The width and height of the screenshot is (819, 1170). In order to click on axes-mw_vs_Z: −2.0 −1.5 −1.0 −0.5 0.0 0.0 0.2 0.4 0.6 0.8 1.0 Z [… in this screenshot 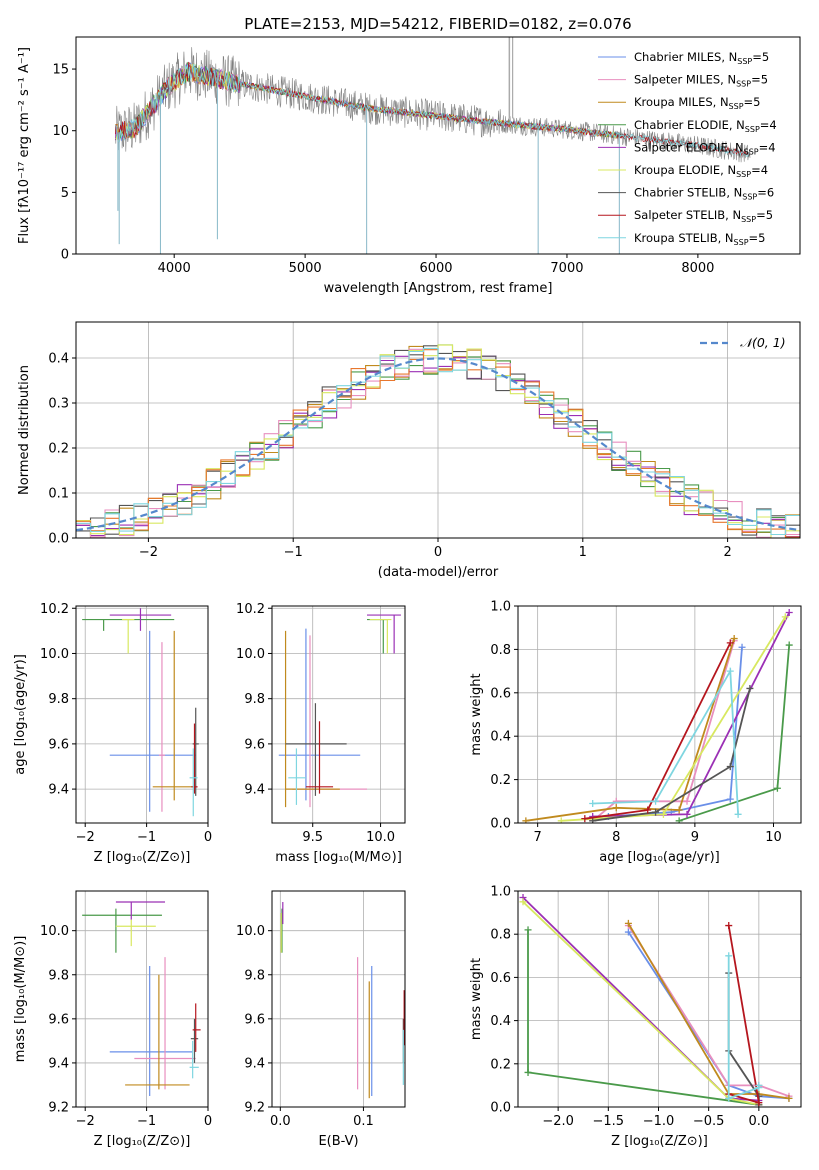, I will do `click(635, 1017)`.